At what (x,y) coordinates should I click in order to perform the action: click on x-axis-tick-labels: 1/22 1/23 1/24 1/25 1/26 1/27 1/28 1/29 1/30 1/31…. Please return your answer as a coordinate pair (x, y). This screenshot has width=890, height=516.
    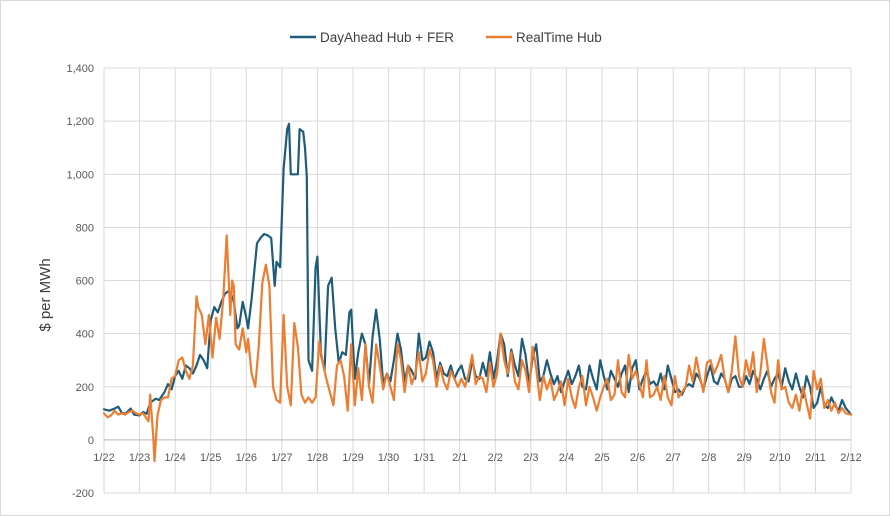
    Looking at the image, I should click on (477, 458).